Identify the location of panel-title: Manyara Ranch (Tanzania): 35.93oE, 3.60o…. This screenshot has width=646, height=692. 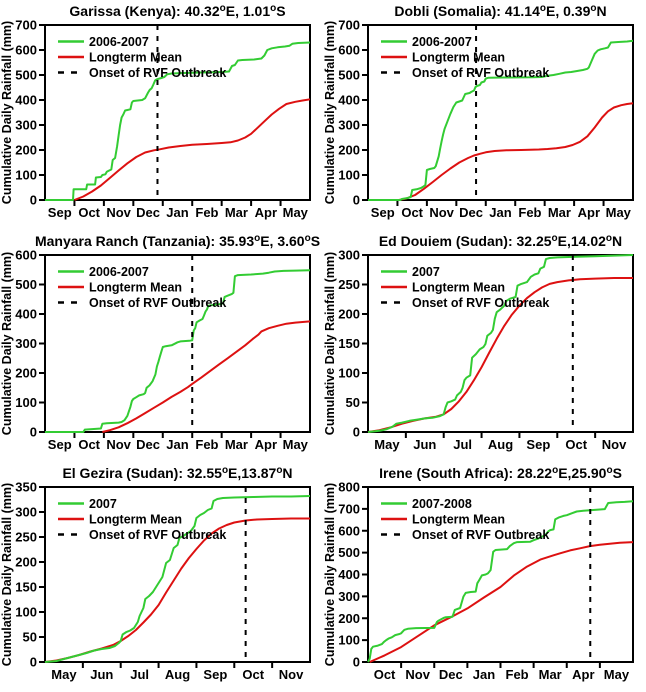
(177, 241).